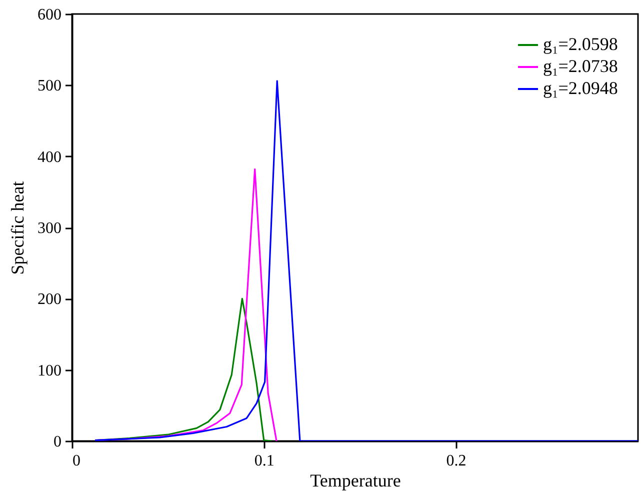 The height and width of the screenshot is (491, 641). Describe the element at coordinates (50, 299) in the screenshot. I see `y-tick-label: 200` at that location.